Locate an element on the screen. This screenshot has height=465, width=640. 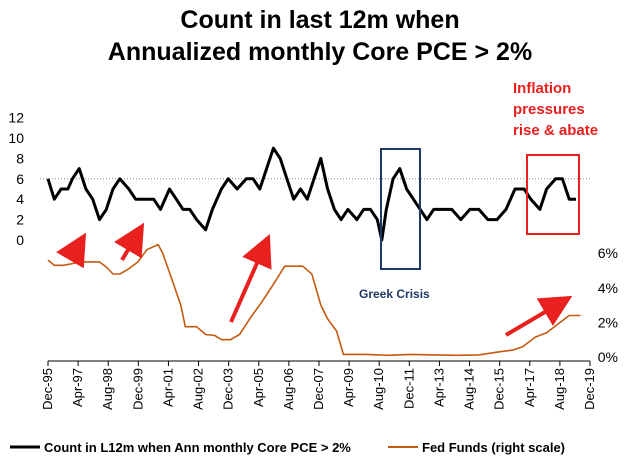
x-tick-label: Aug-06 is located at coordinates (288, 389).